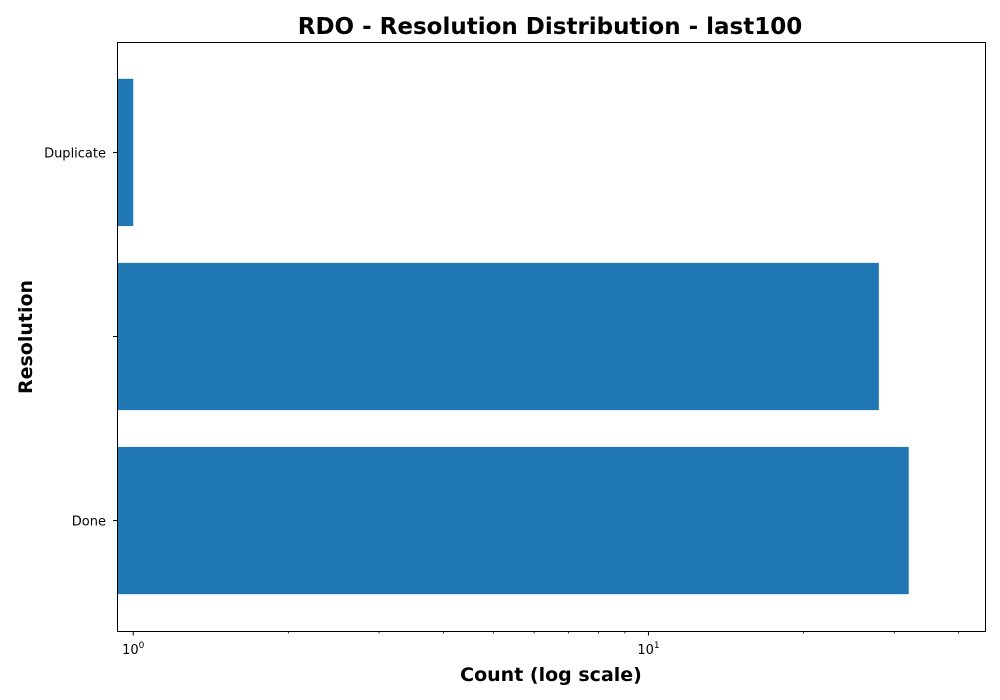  Describe the element at coordinates (550, 27) in the screenshot. I see `chart-title: RDO - Resolution Distribution - last100` at that location.